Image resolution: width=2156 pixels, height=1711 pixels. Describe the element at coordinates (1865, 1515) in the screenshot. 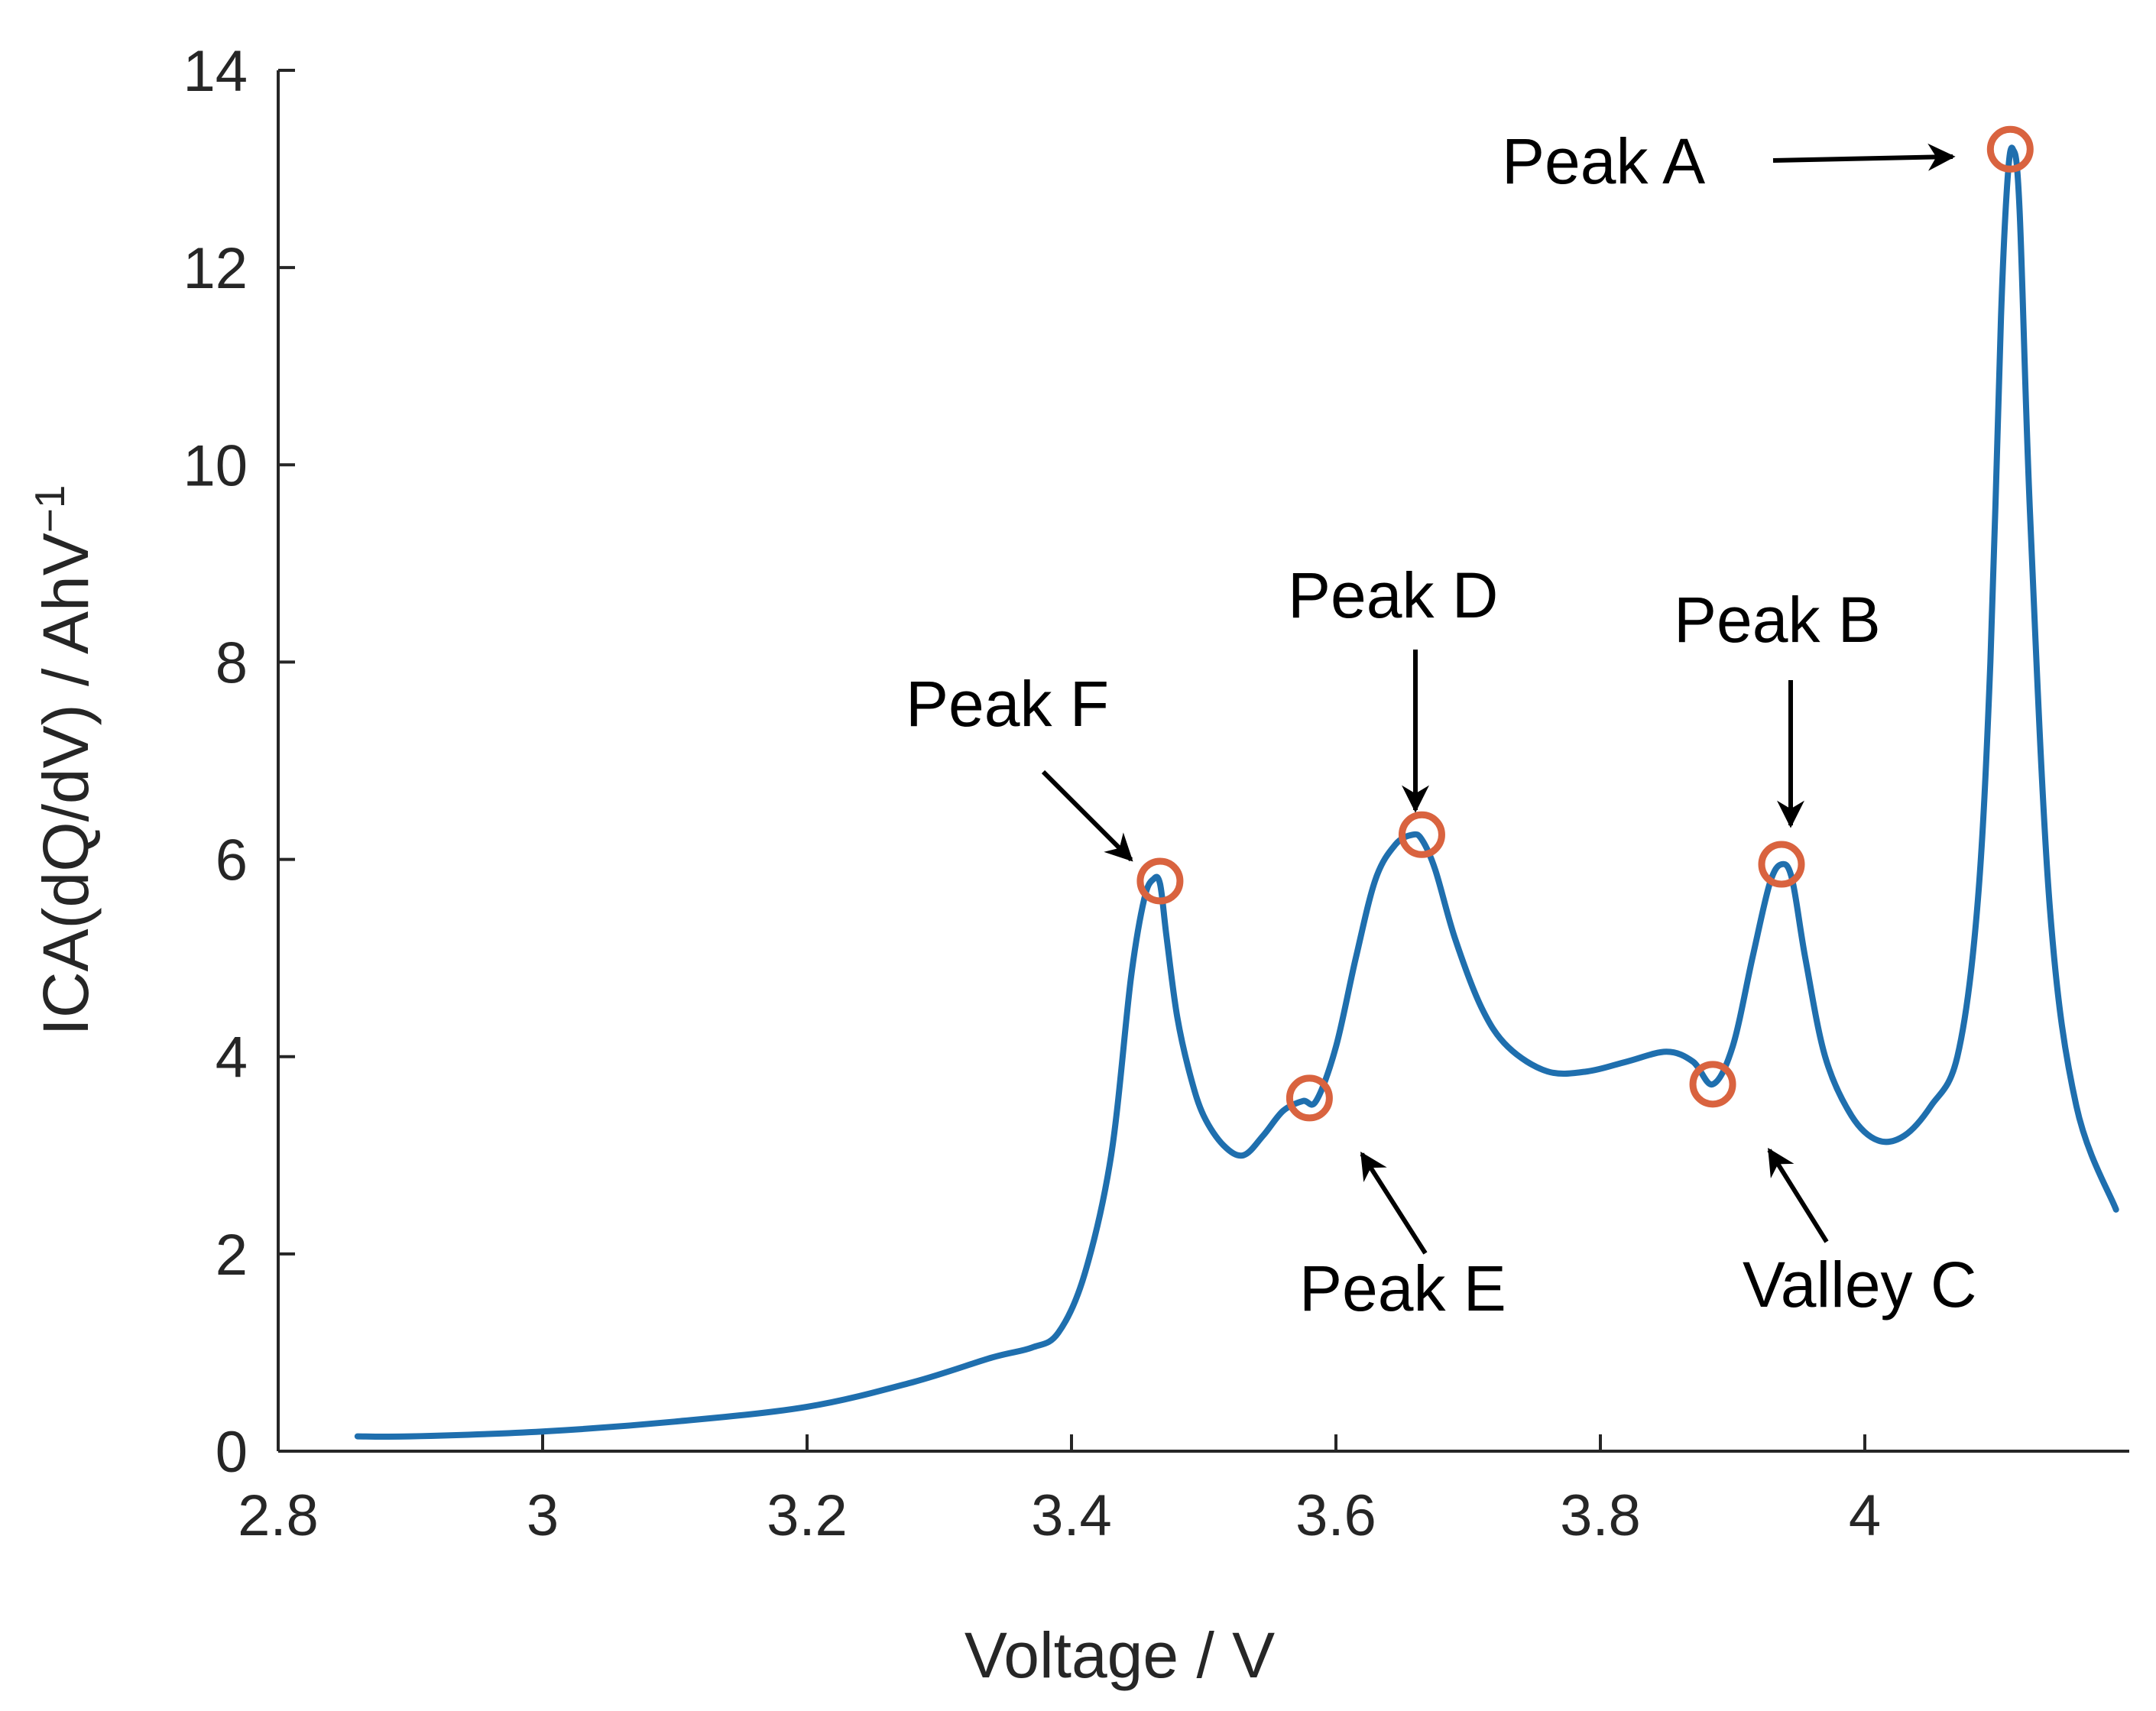

I see `x-tick-label: 4` at that location.